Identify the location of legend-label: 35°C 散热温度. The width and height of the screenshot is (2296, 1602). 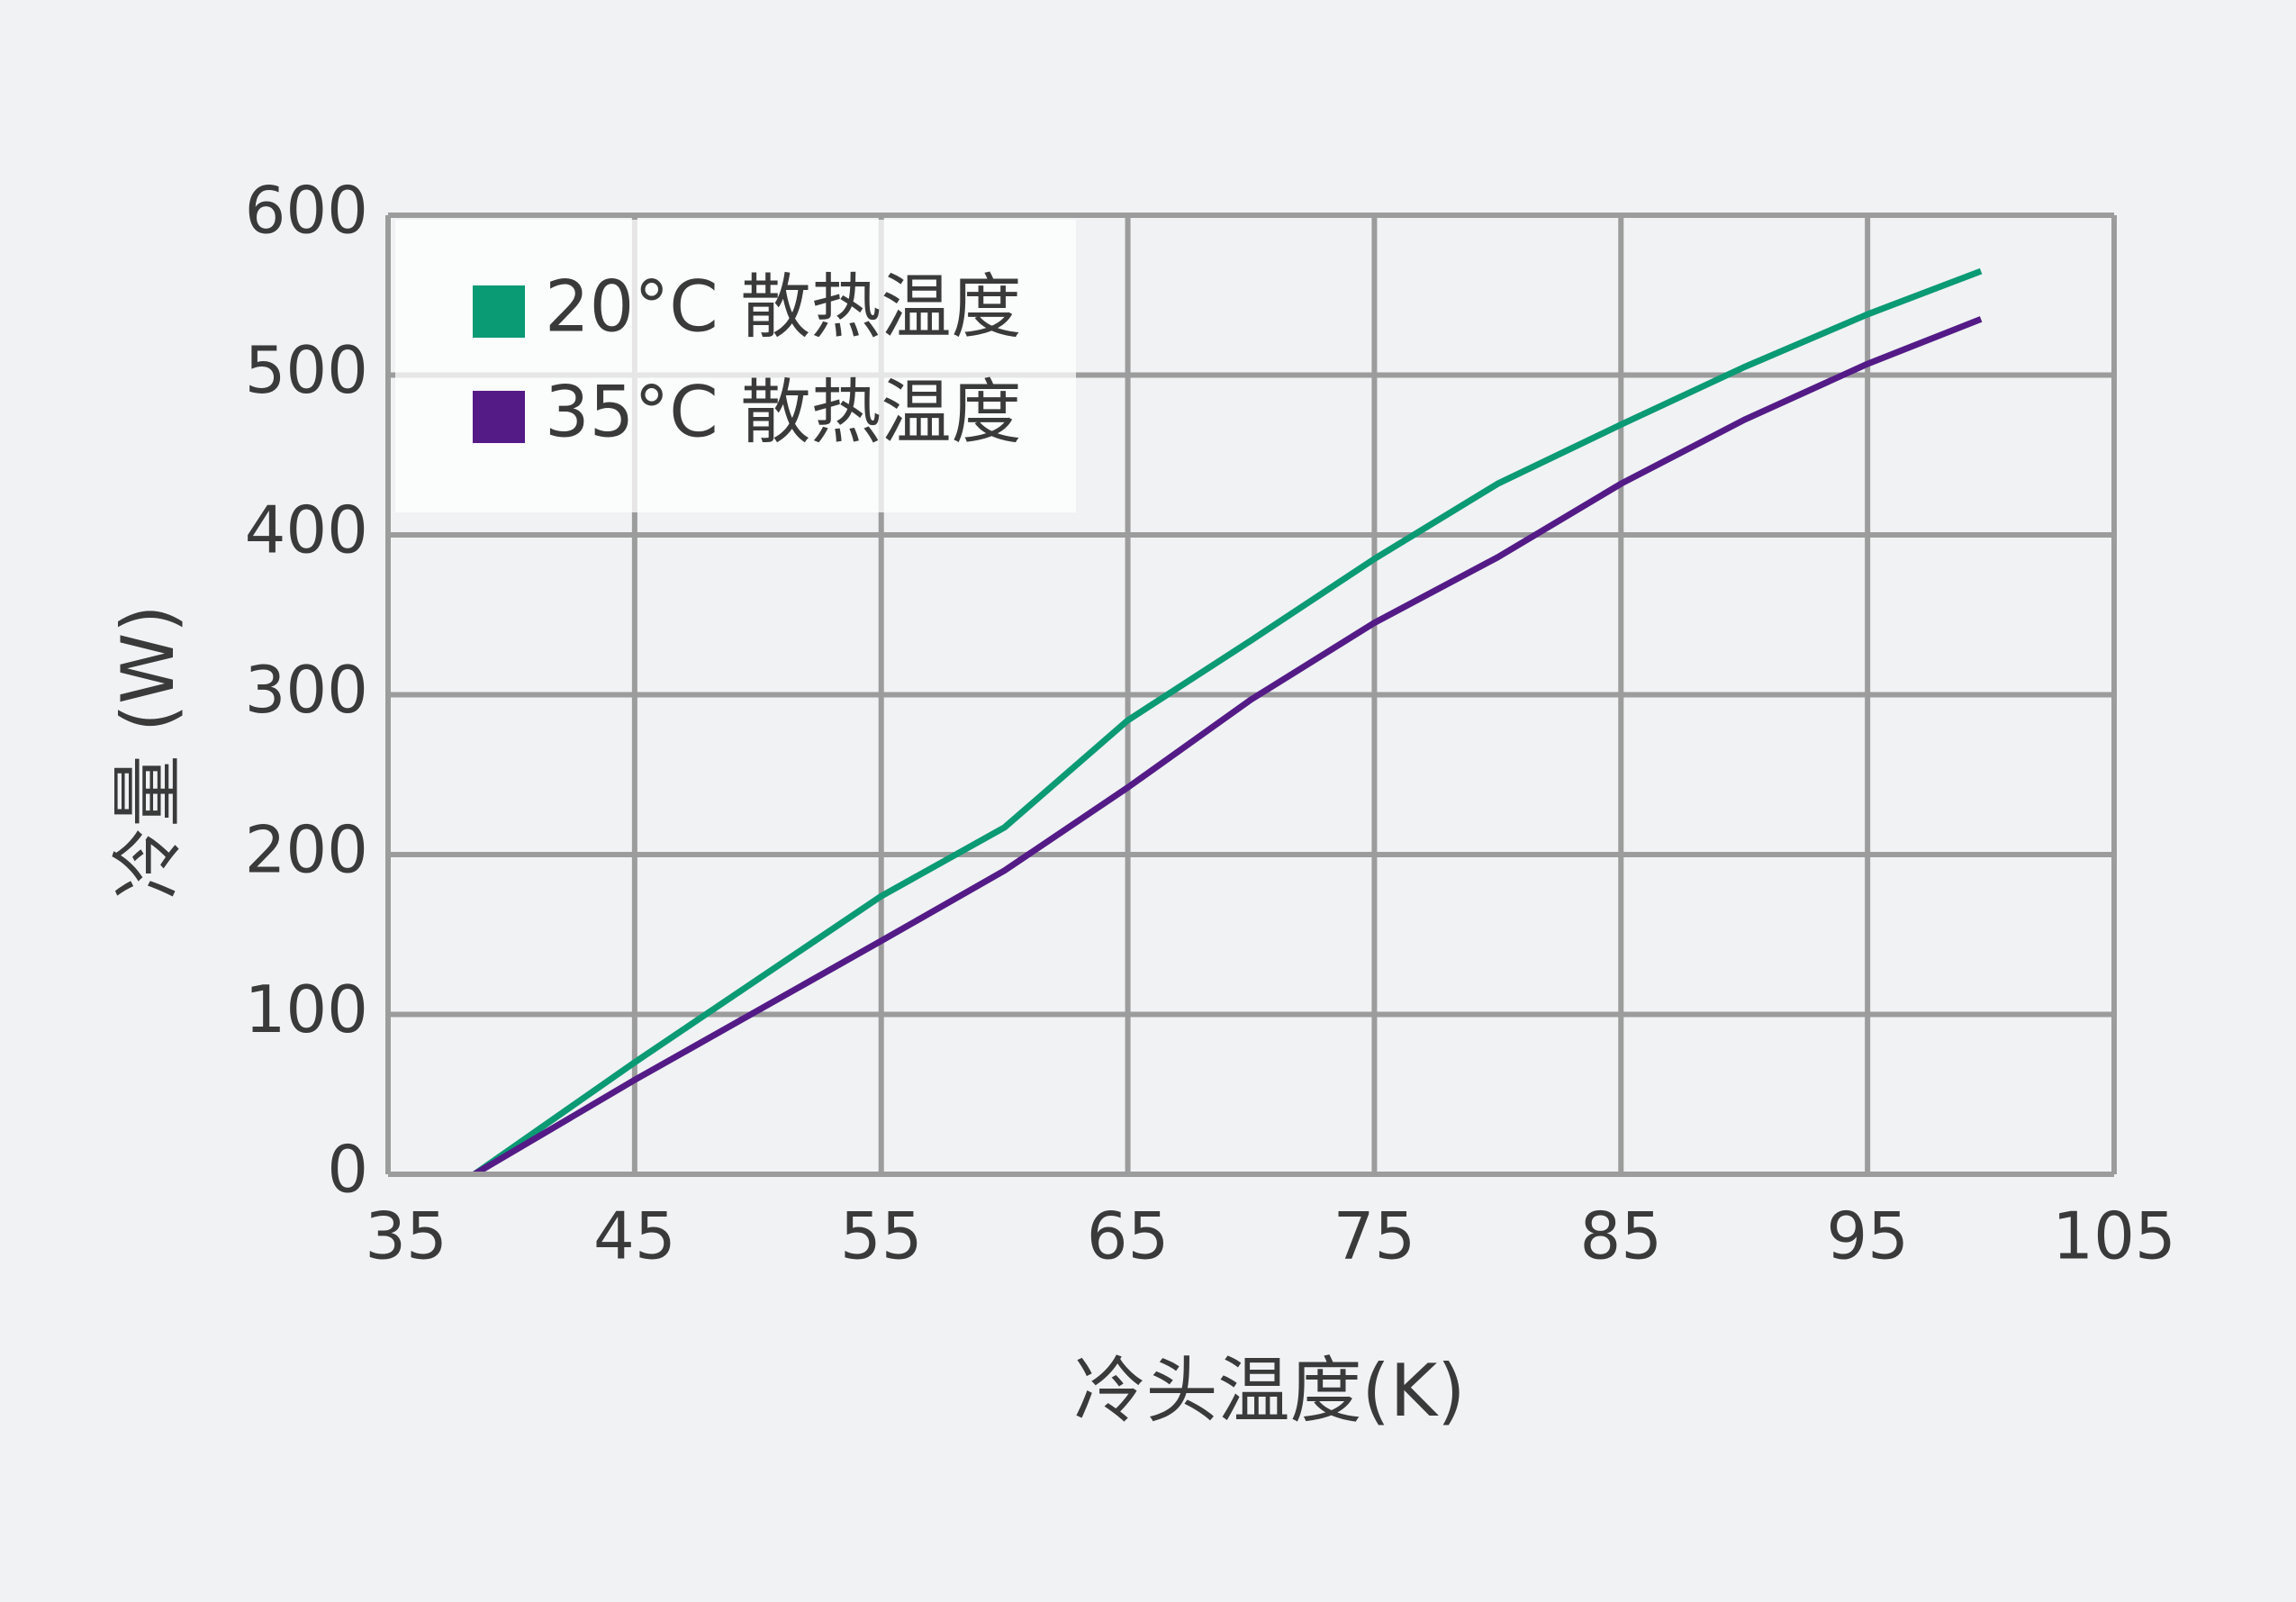
(783, 412).